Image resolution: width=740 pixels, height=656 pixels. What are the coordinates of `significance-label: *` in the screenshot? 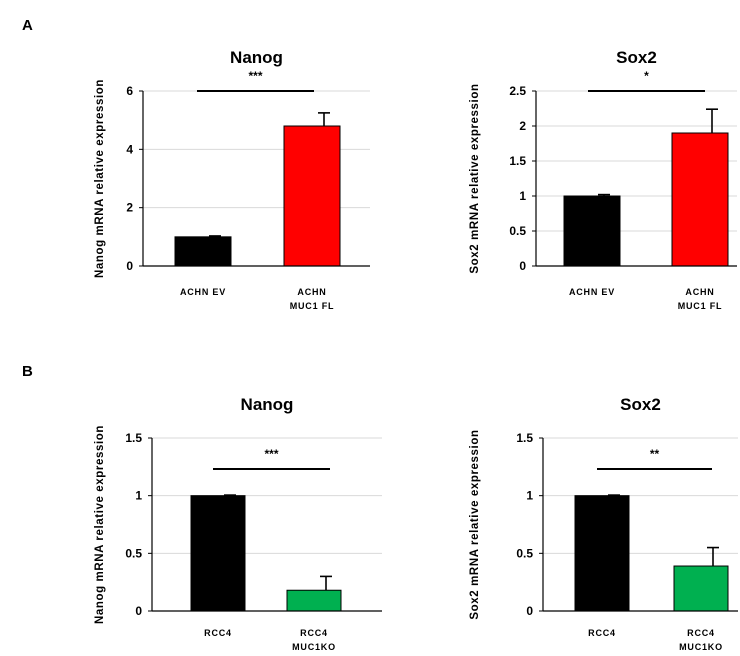 It's located at (646, 76).